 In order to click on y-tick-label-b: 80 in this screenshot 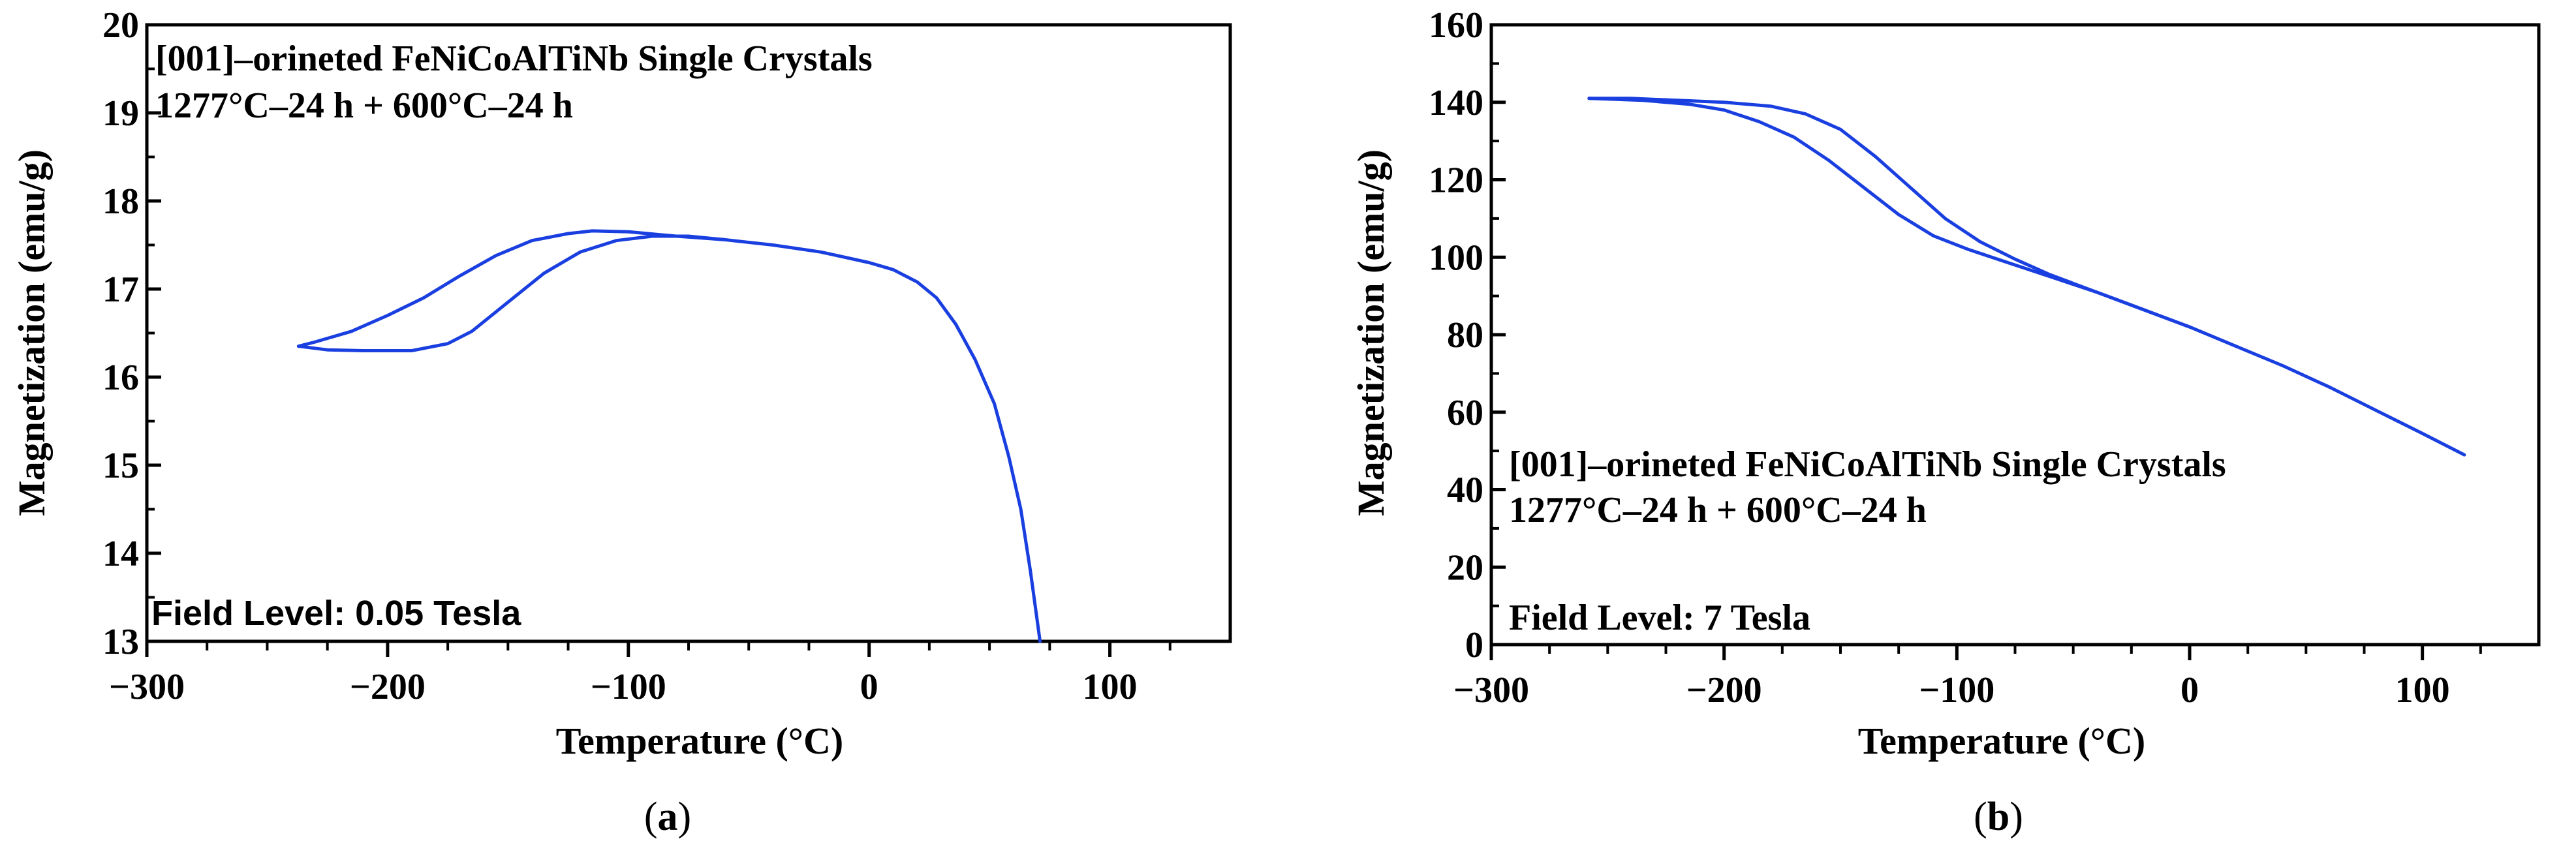, I will do `click(1465, 335)`.